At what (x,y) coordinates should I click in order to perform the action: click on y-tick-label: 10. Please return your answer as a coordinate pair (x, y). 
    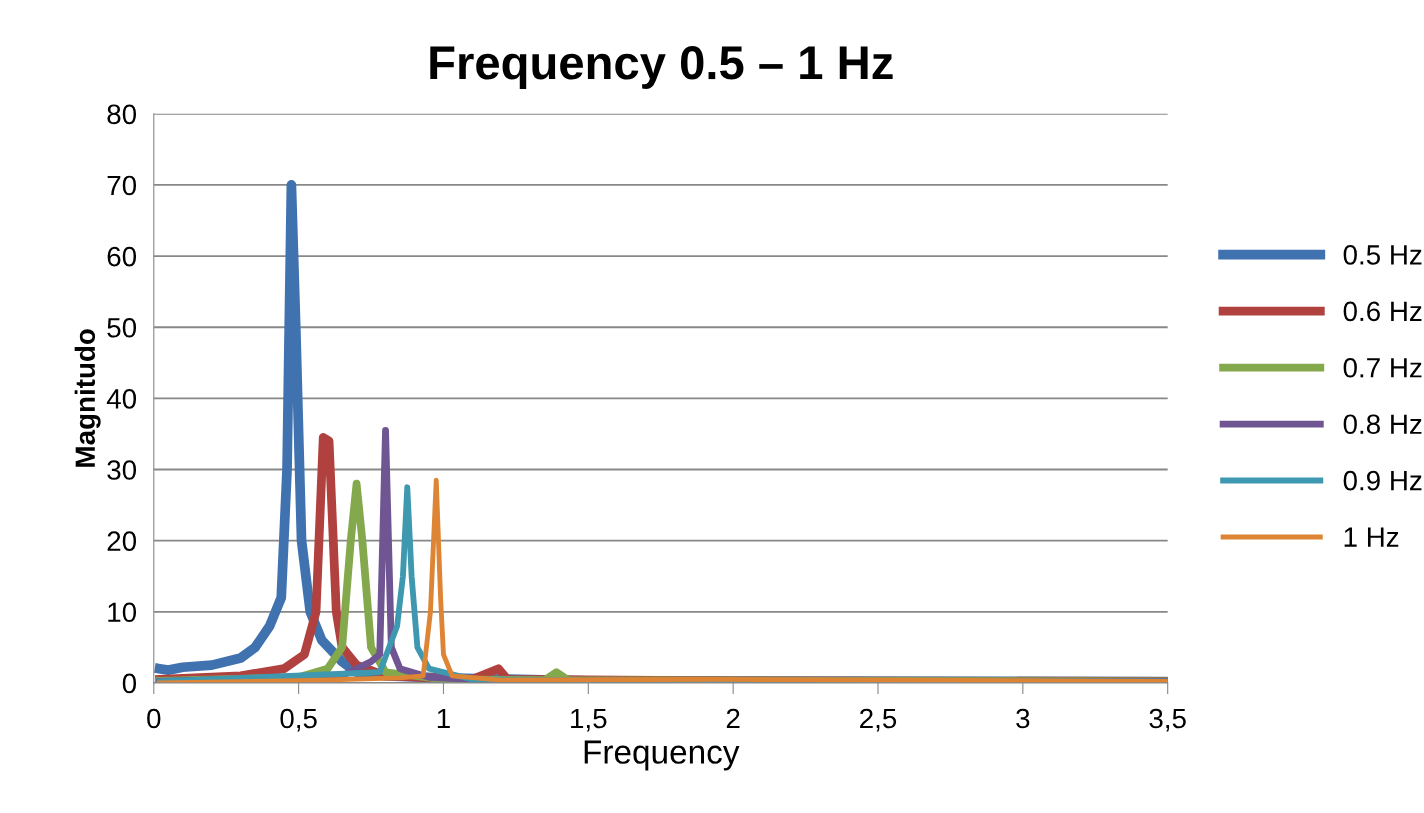
    Looking at the image, I should click on (122, 612).